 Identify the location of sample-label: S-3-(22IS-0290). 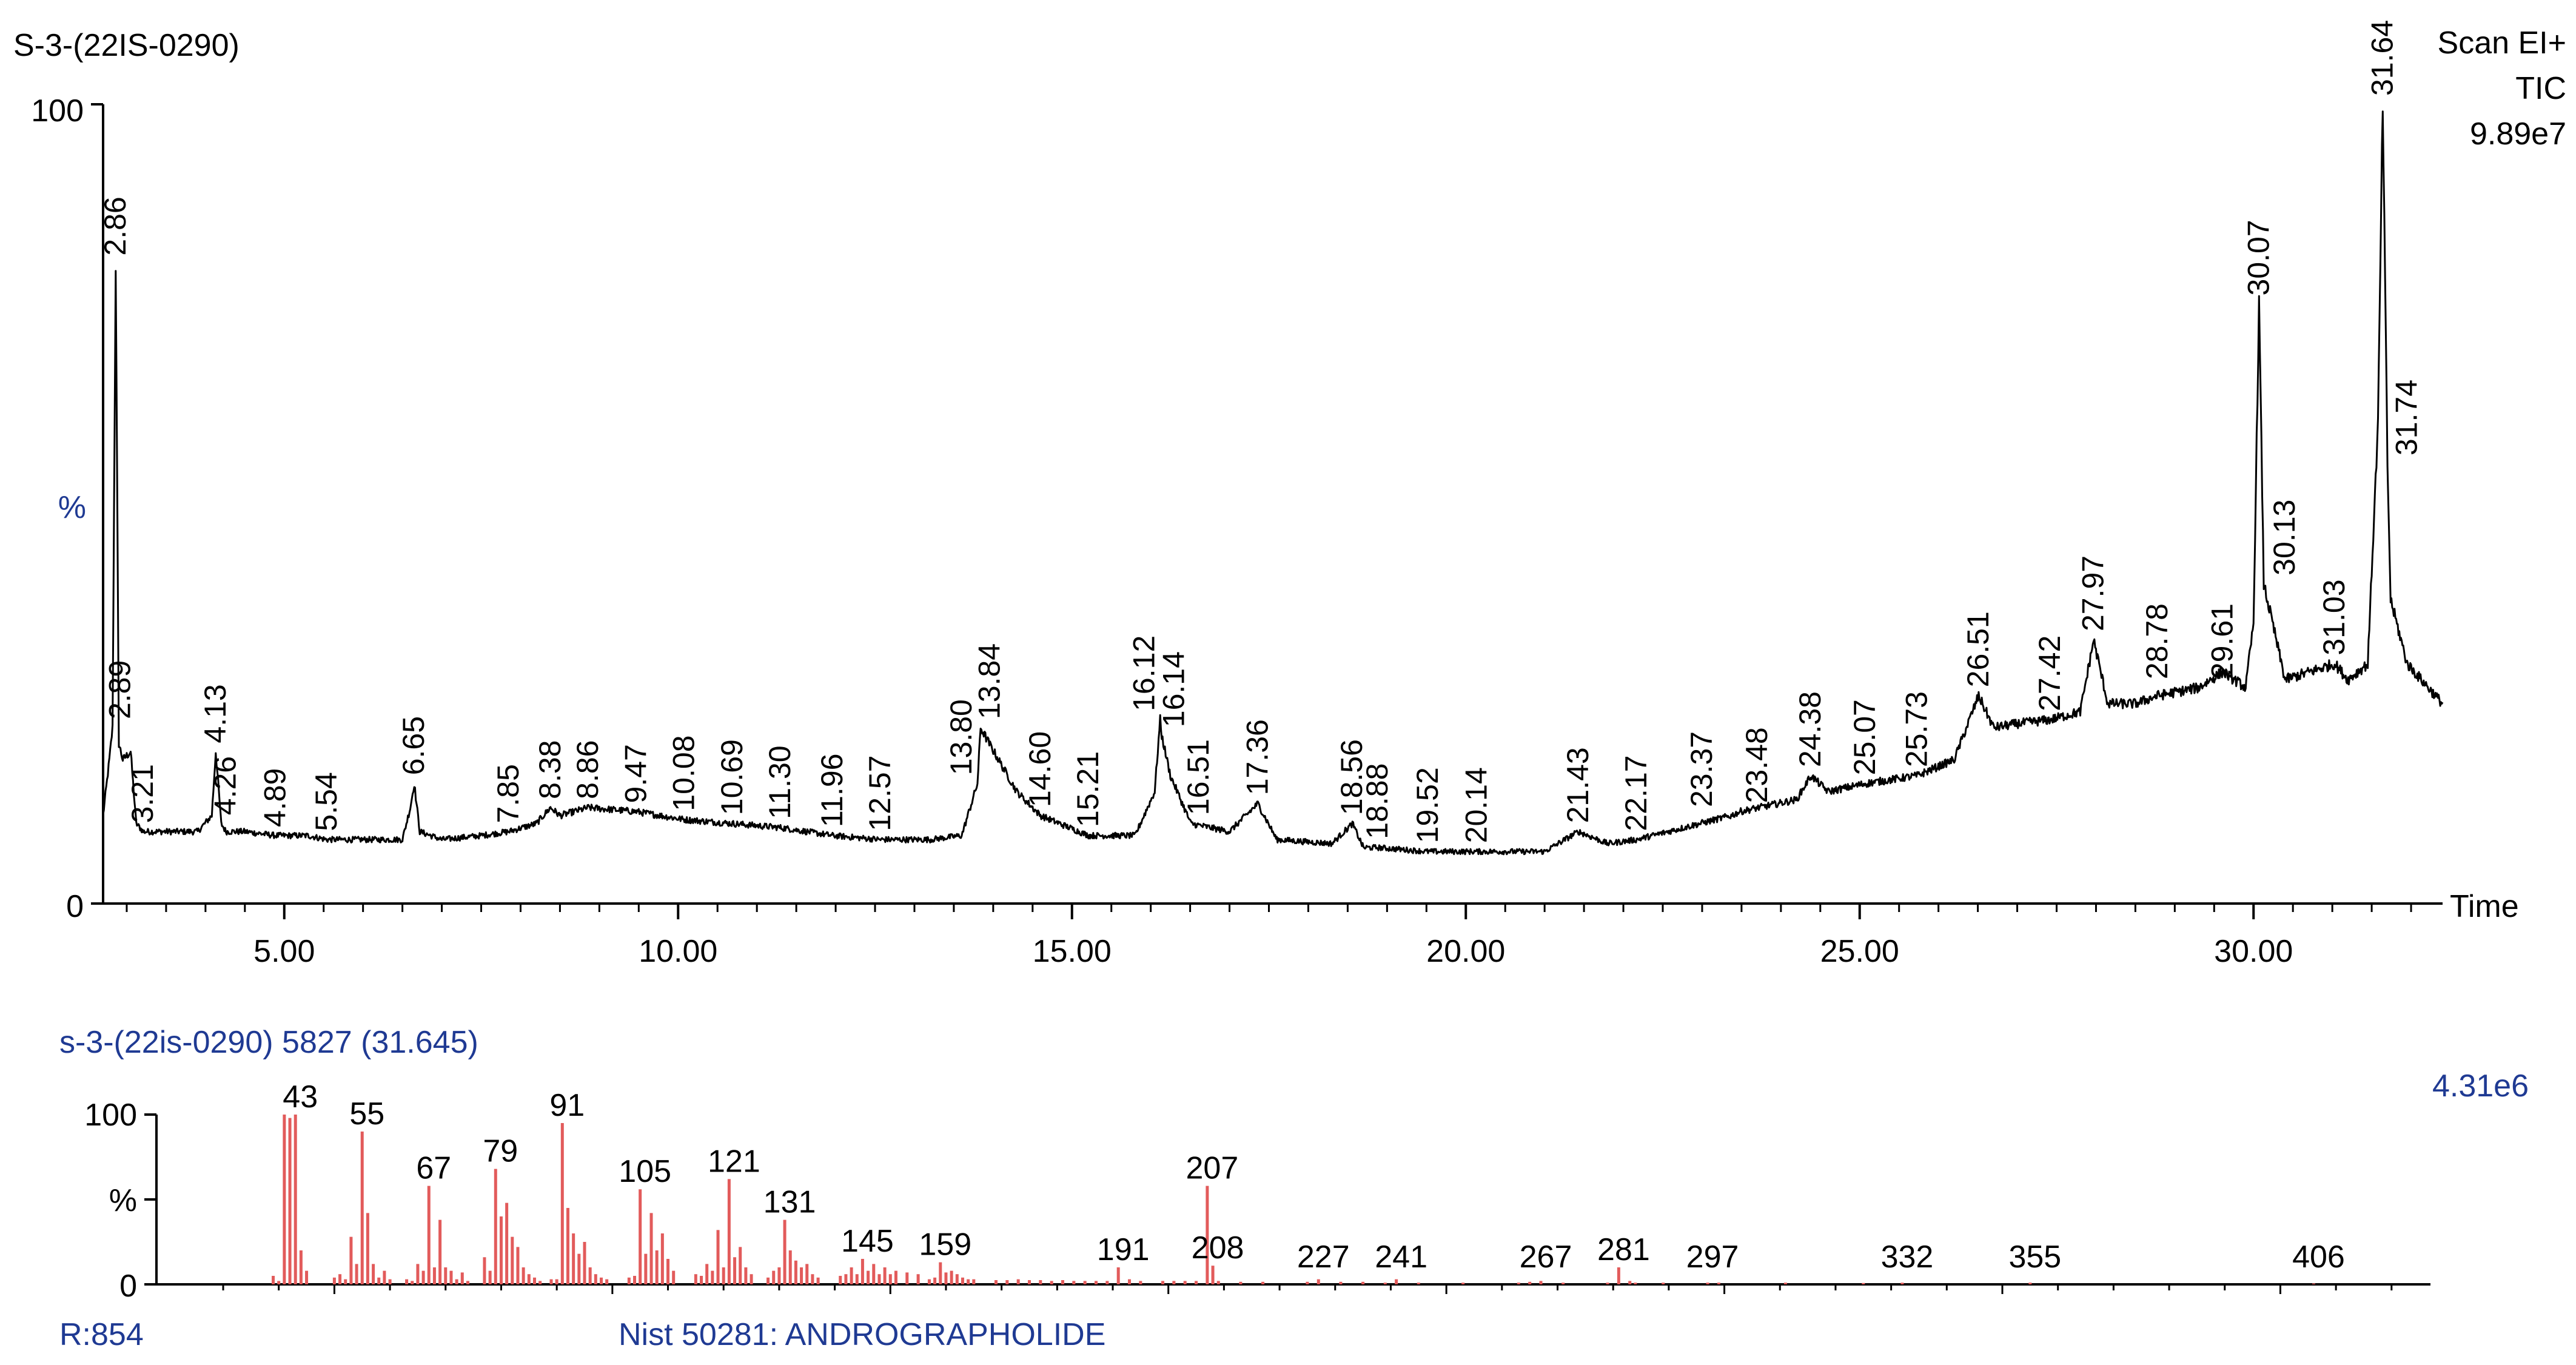
(126, 45).